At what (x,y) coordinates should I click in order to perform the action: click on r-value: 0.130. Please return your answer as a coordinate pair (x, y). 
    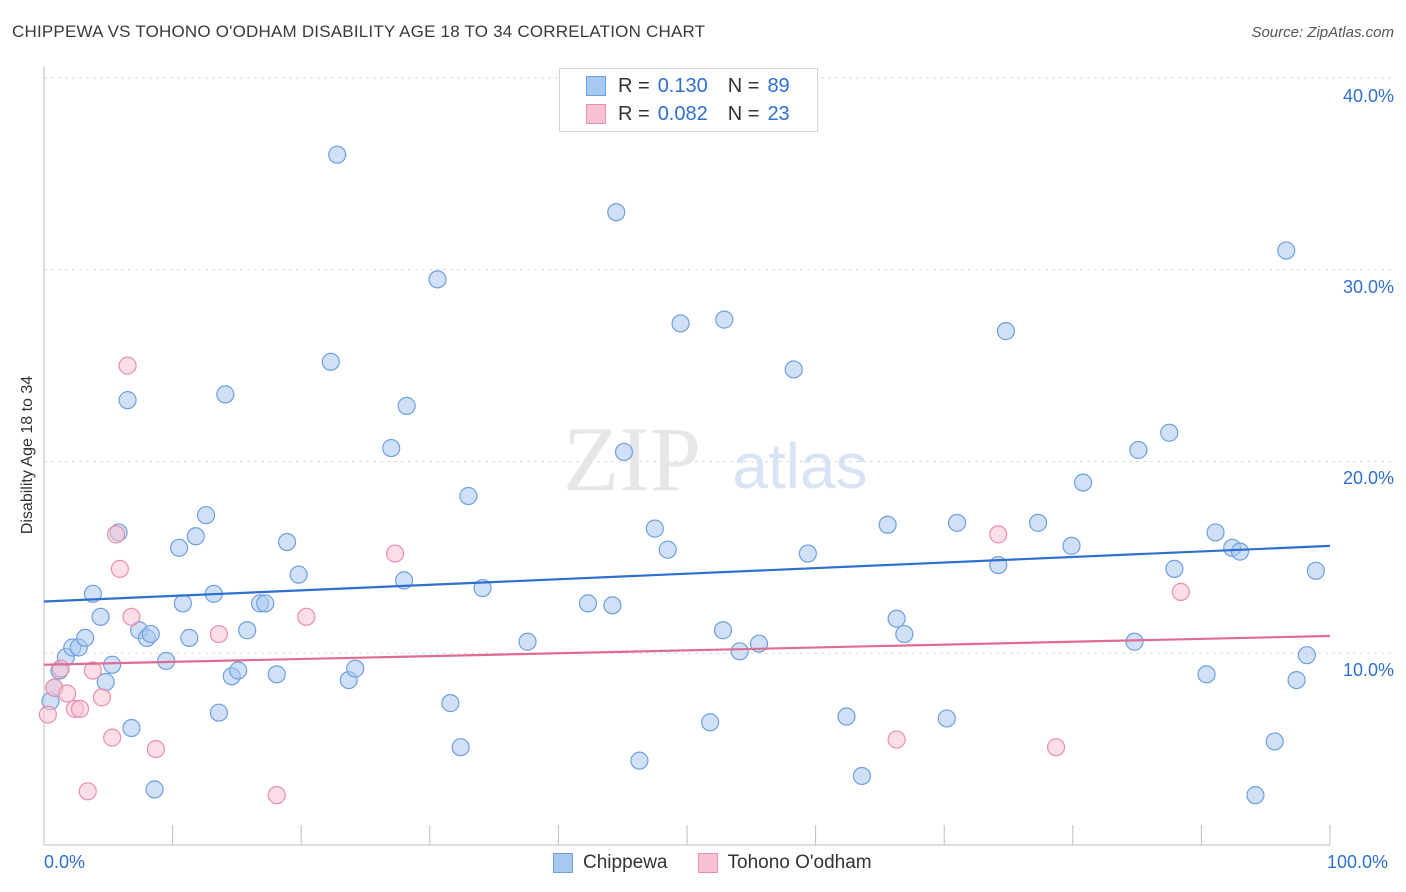
    Looking at the image, I should click on (682, 85).